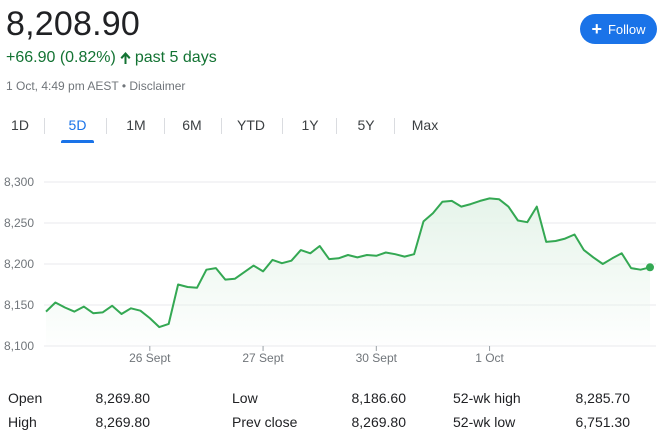 The height and width of the screenshot is (437, 658). I want to click on last-price-point, so click(650, 267).